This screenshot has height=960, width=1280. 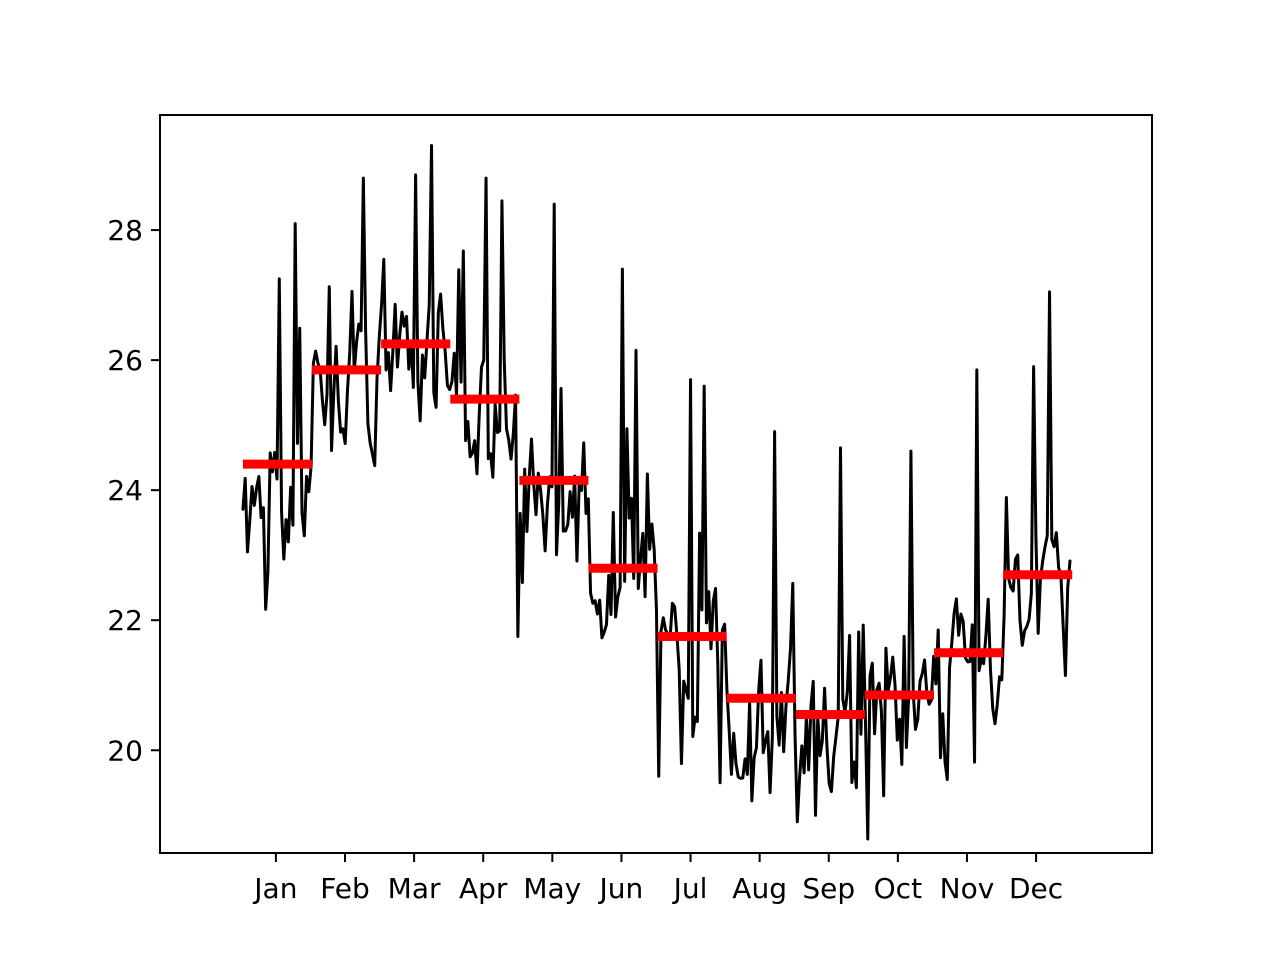 What do you see at coordinates (552, 888) in the screenshot?
I see `x-tick-label: May` at bounding box center [552, 888].